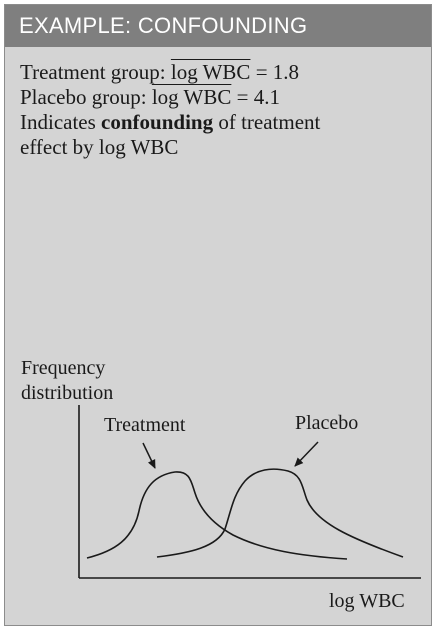  Describe the element at coordinates (63, 368) in the screenshot. I see `y-axis-label-line1: Frequency` at that location.